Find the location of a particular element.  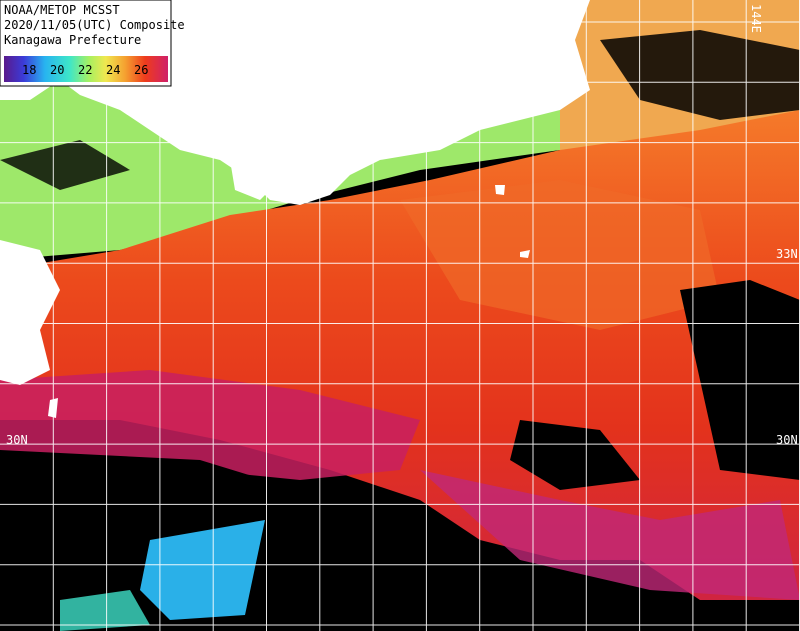

legend-title: Kanagawa Prefecture is located at coordinates (72, 40).